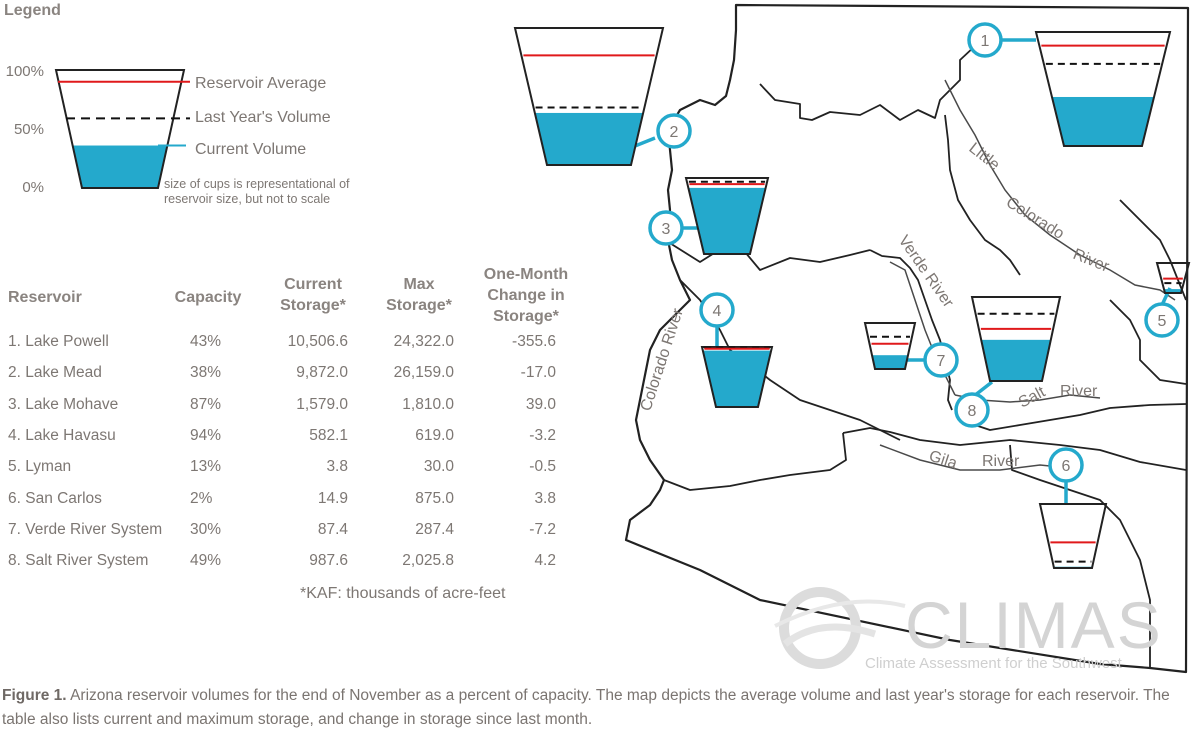 The height and width of the screenshot is (737, 1200). Describe the element at coordinates (263, 117) in the screenshot. I see `legend-label-last-year: Last Year's Volume` at that location.